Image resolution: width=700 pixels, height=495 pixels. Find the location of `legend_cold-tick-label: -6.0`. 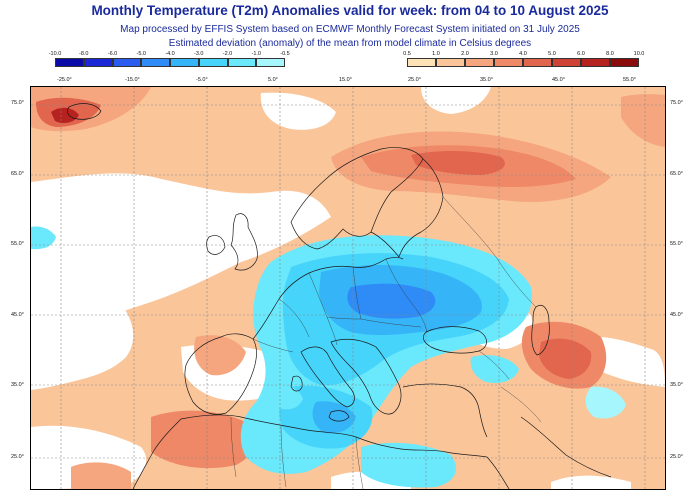

legend_cold-tick-label: -6.0 is located at coordinates (112, 54).